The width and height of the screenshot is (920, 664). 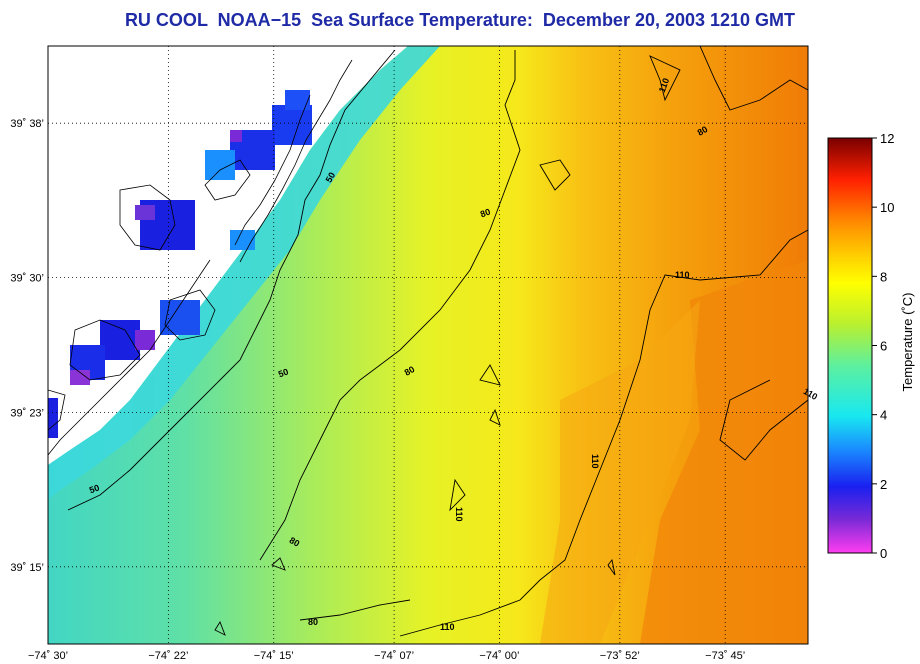 What do you see at coordinates (274, 656) in the screenshot?
I see `lon-label: −74˚ 15’` at bounding box center [274, 656].